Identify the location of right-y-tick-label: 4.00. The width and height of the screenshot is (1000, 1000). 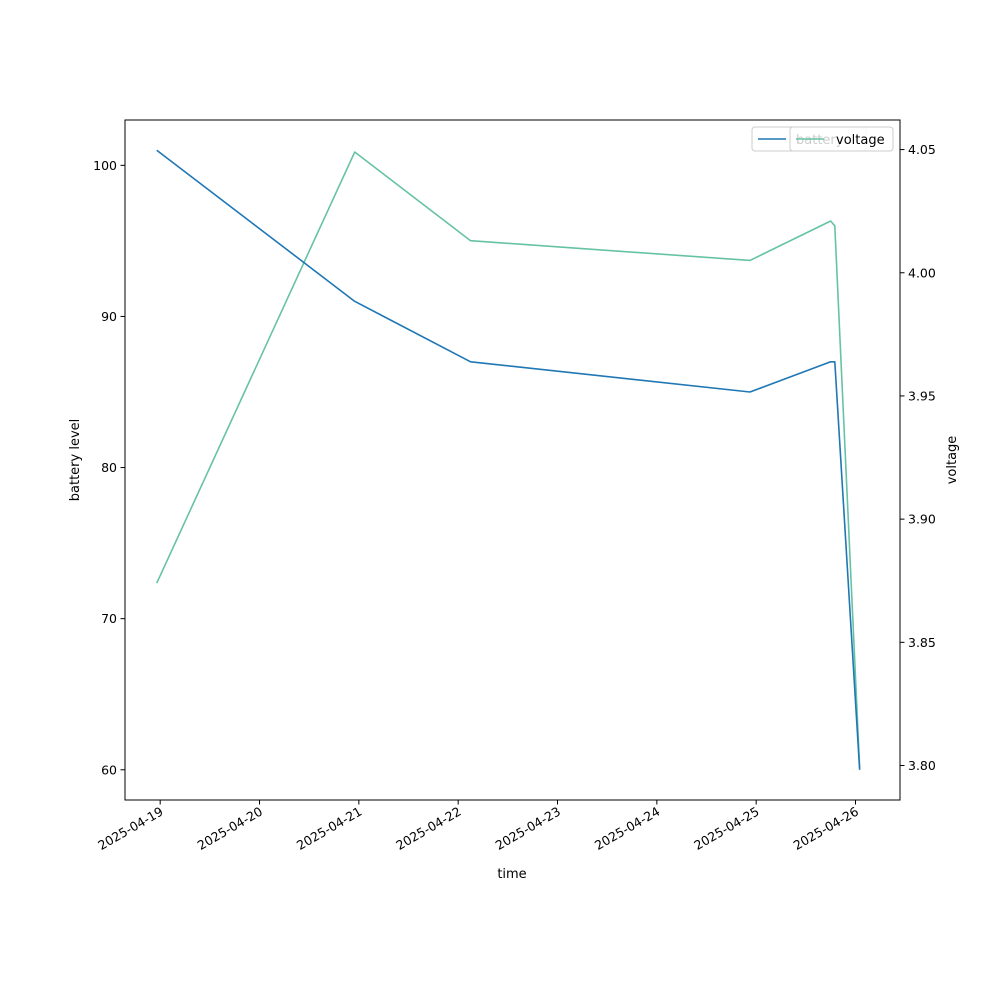
(922, 272).